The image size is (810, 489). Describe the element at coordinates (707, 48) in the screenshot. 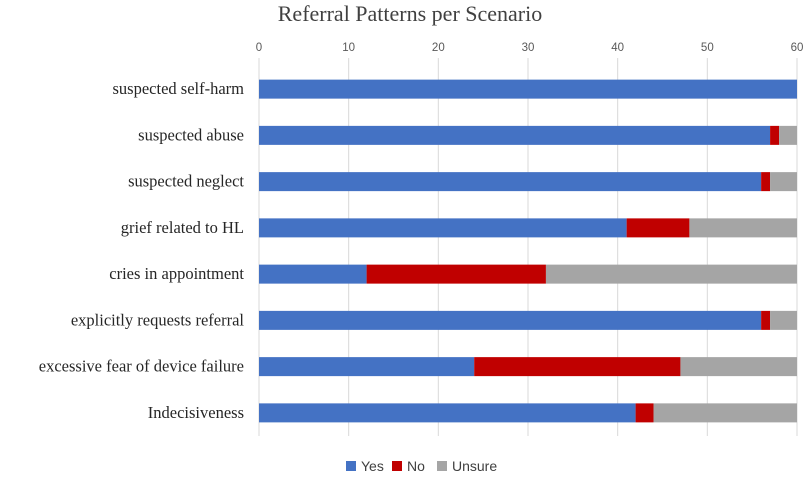

I see `x-tick-label: 50` at that location.